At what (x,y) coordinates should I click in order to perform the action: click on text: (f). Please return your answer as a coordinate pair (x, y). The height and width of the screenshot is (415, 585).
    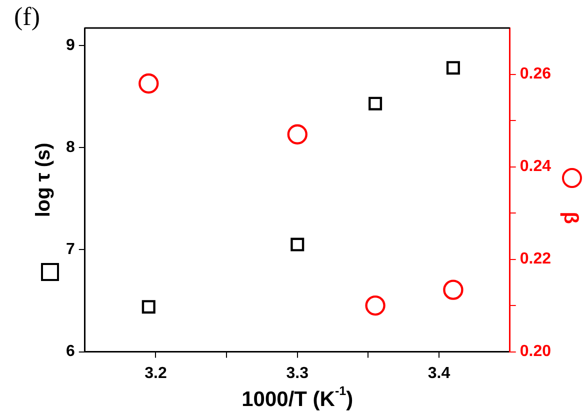
    Looking at the image, I should click on (27, 16).